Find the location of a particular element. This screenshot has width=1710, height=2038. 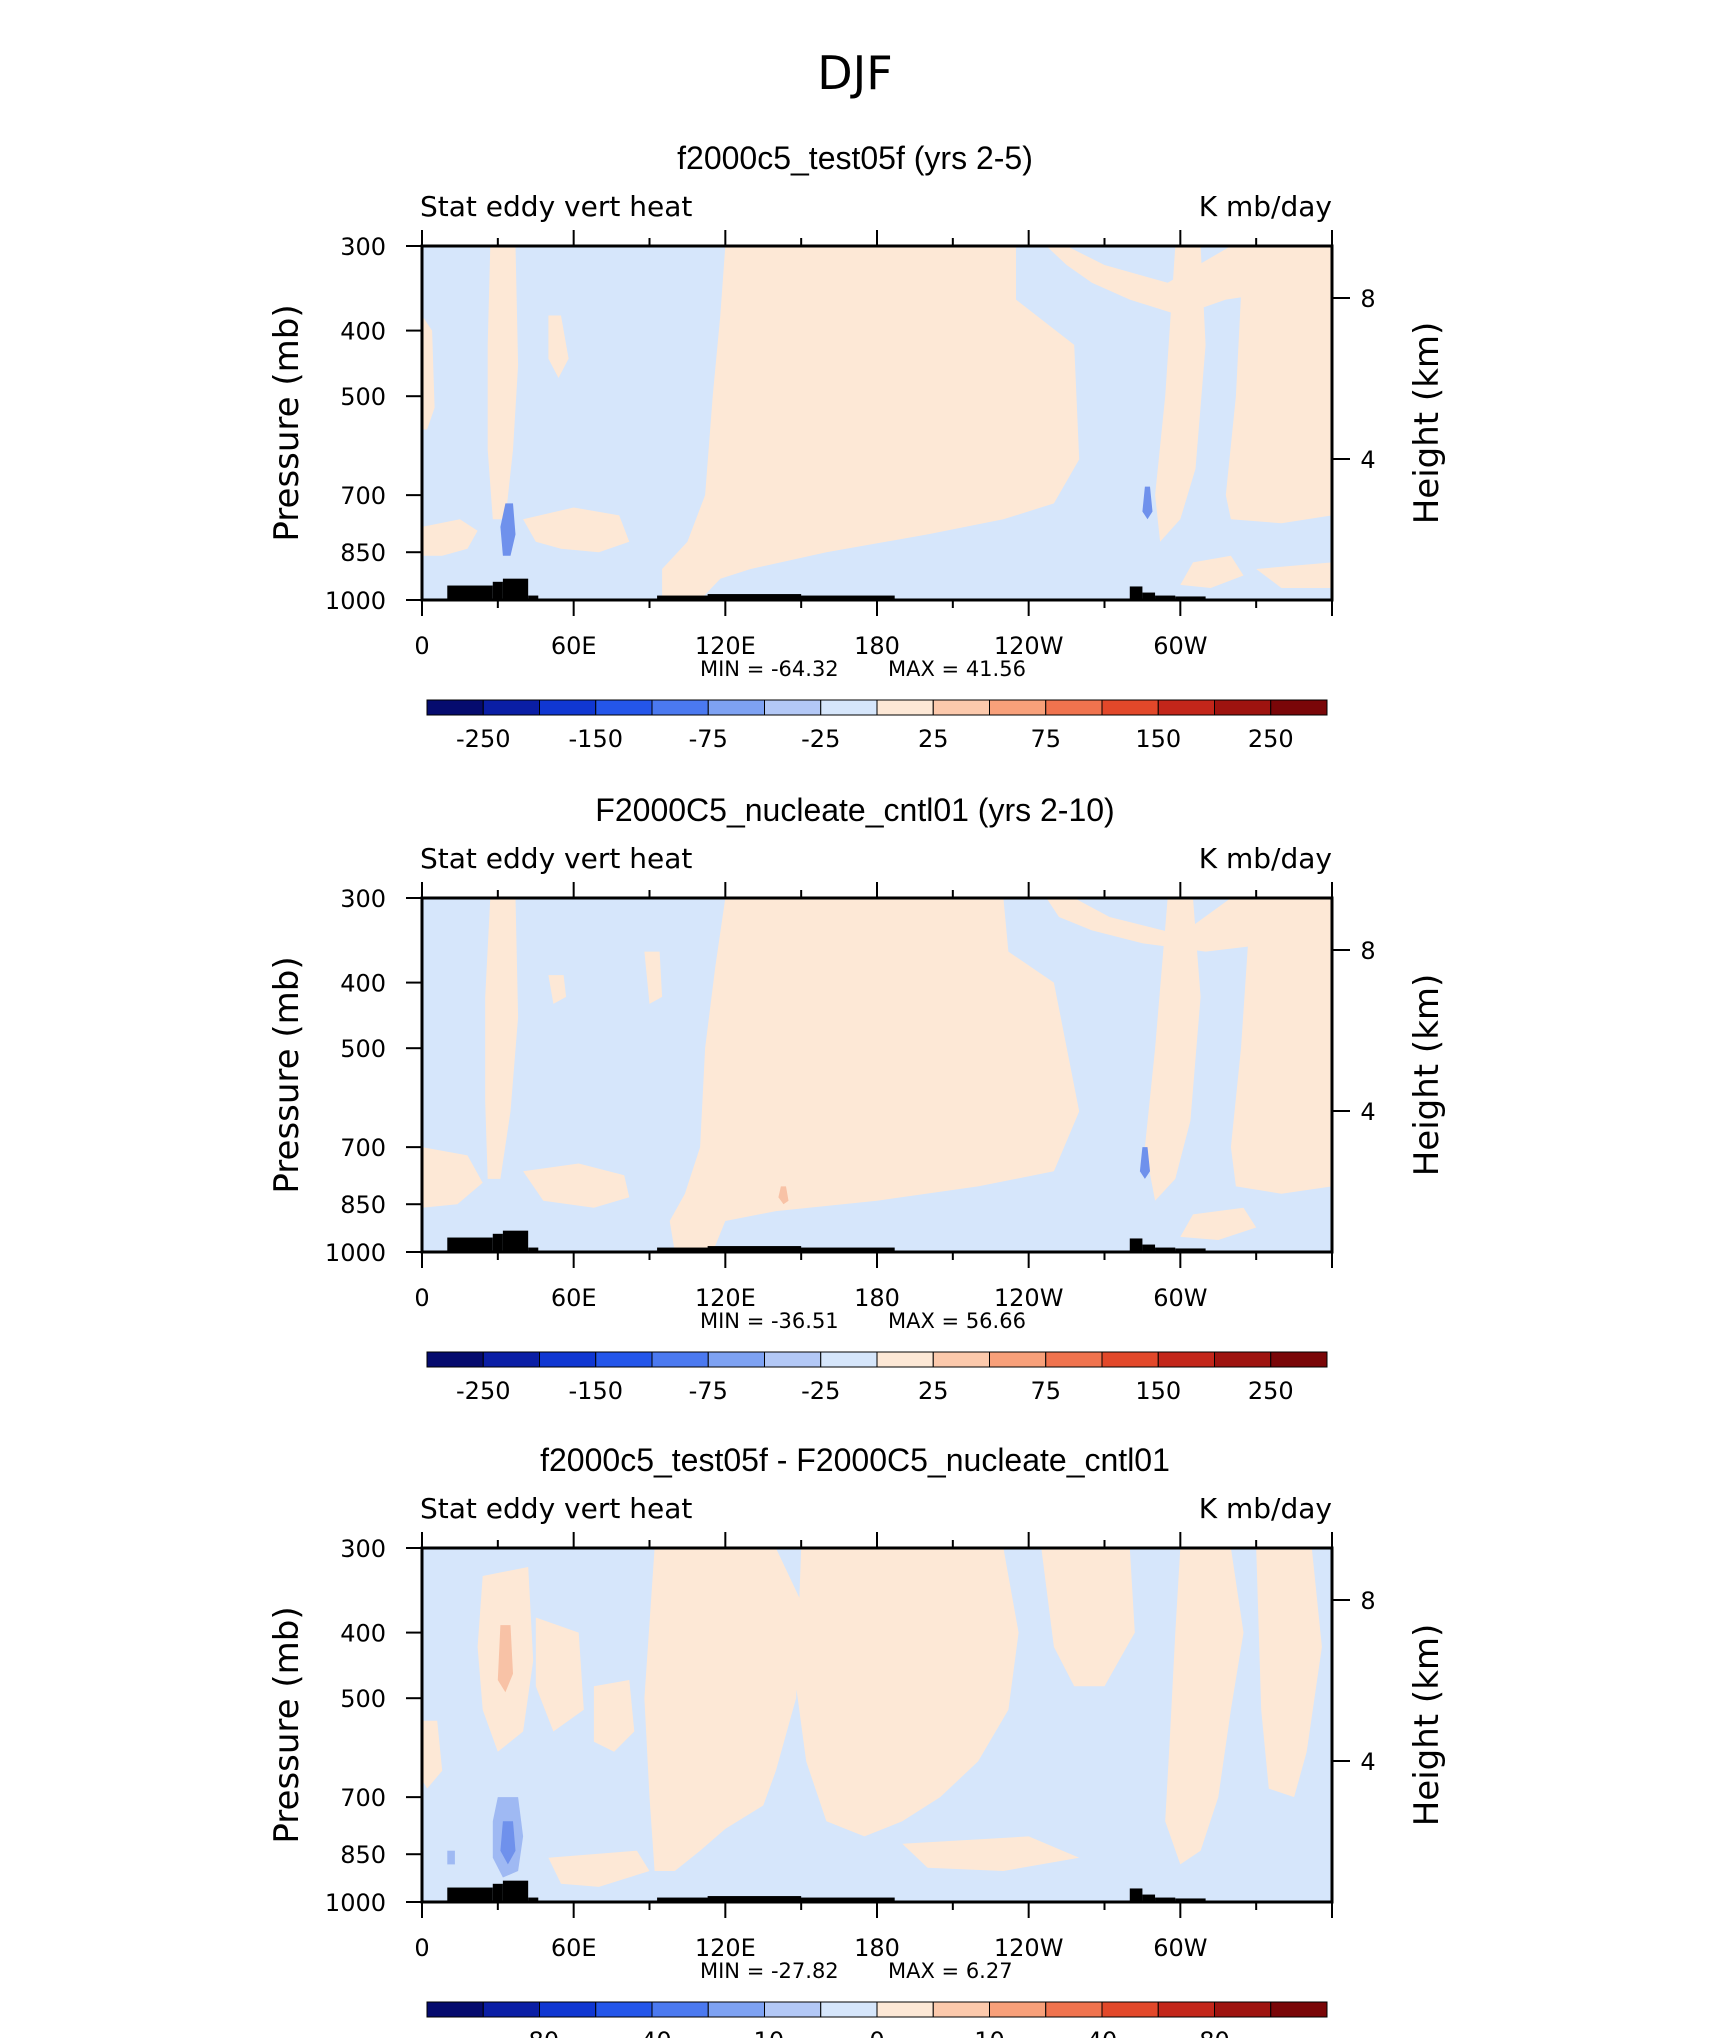

colorbar-label: 250 is located at coordinates (1271, 1391).